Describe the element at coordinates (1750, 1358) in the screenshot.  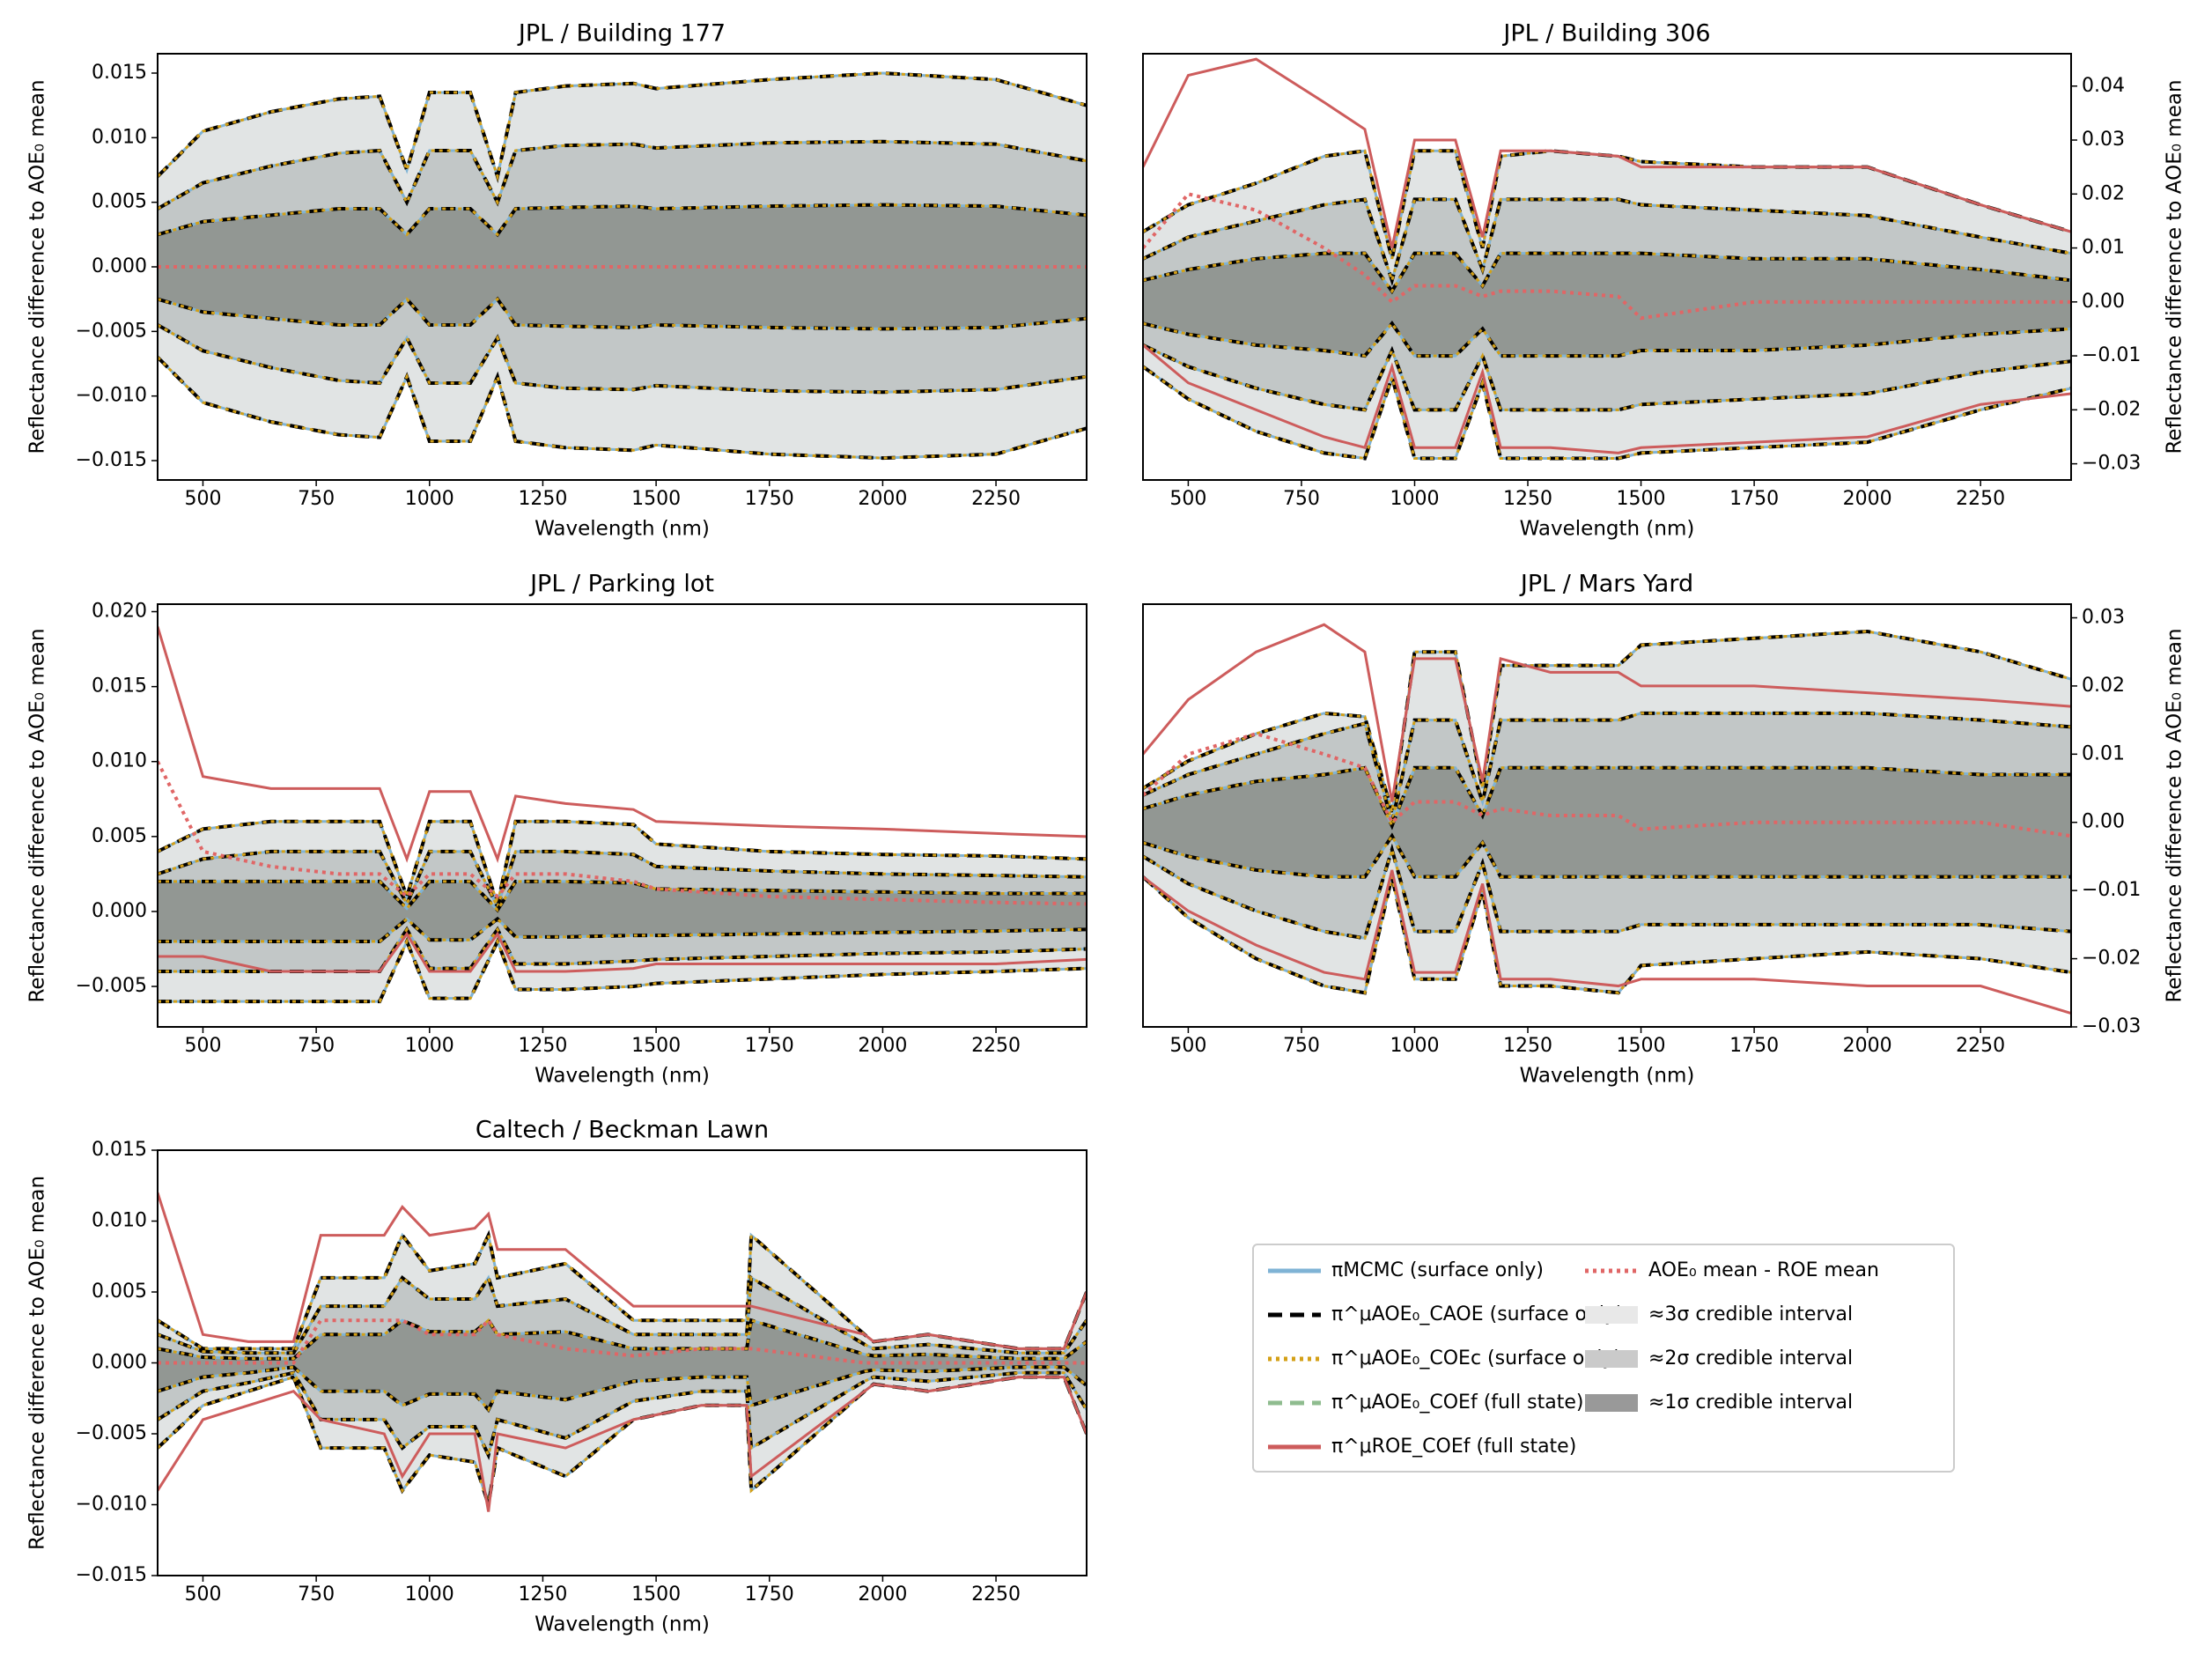
I see `legend-label: ≈2σ credible interval` at that location.